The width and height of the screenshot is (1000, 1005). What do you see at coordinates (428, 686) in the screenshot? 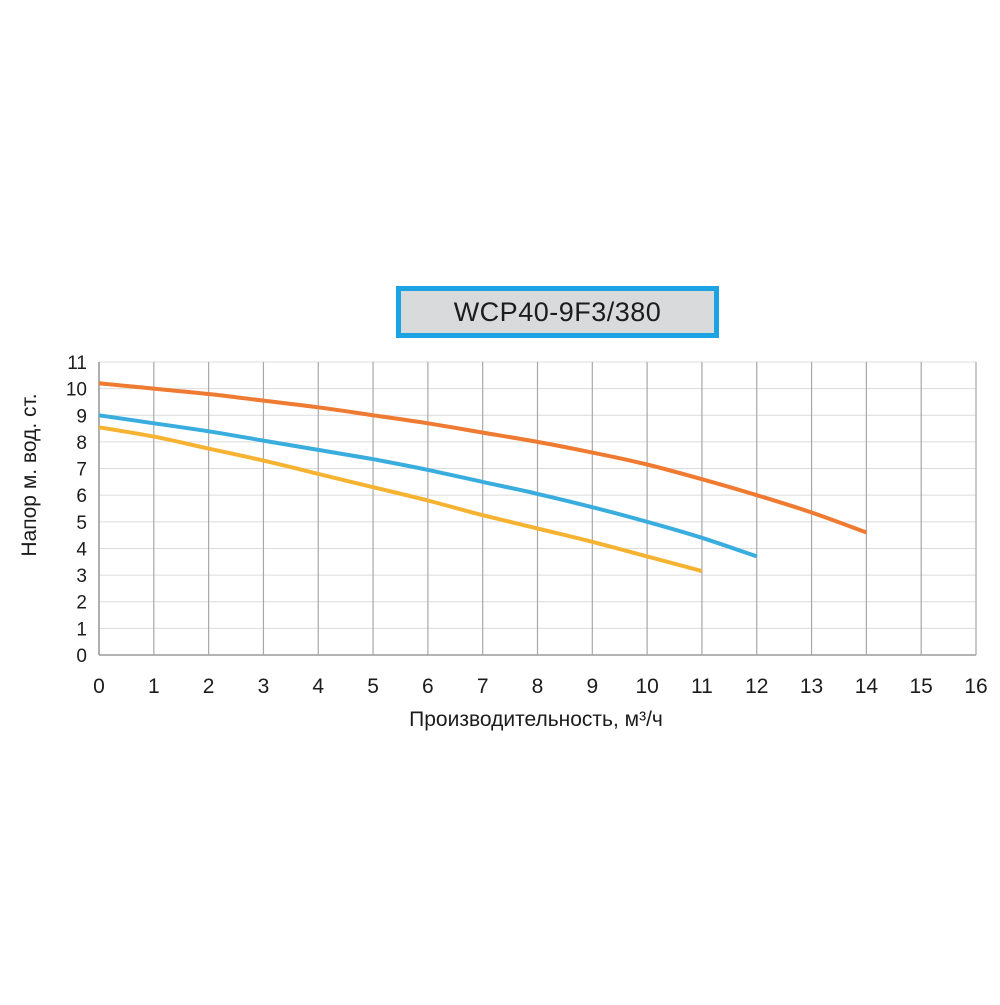
I see `x-tick-label: 6` at bounding box center [428, 686].